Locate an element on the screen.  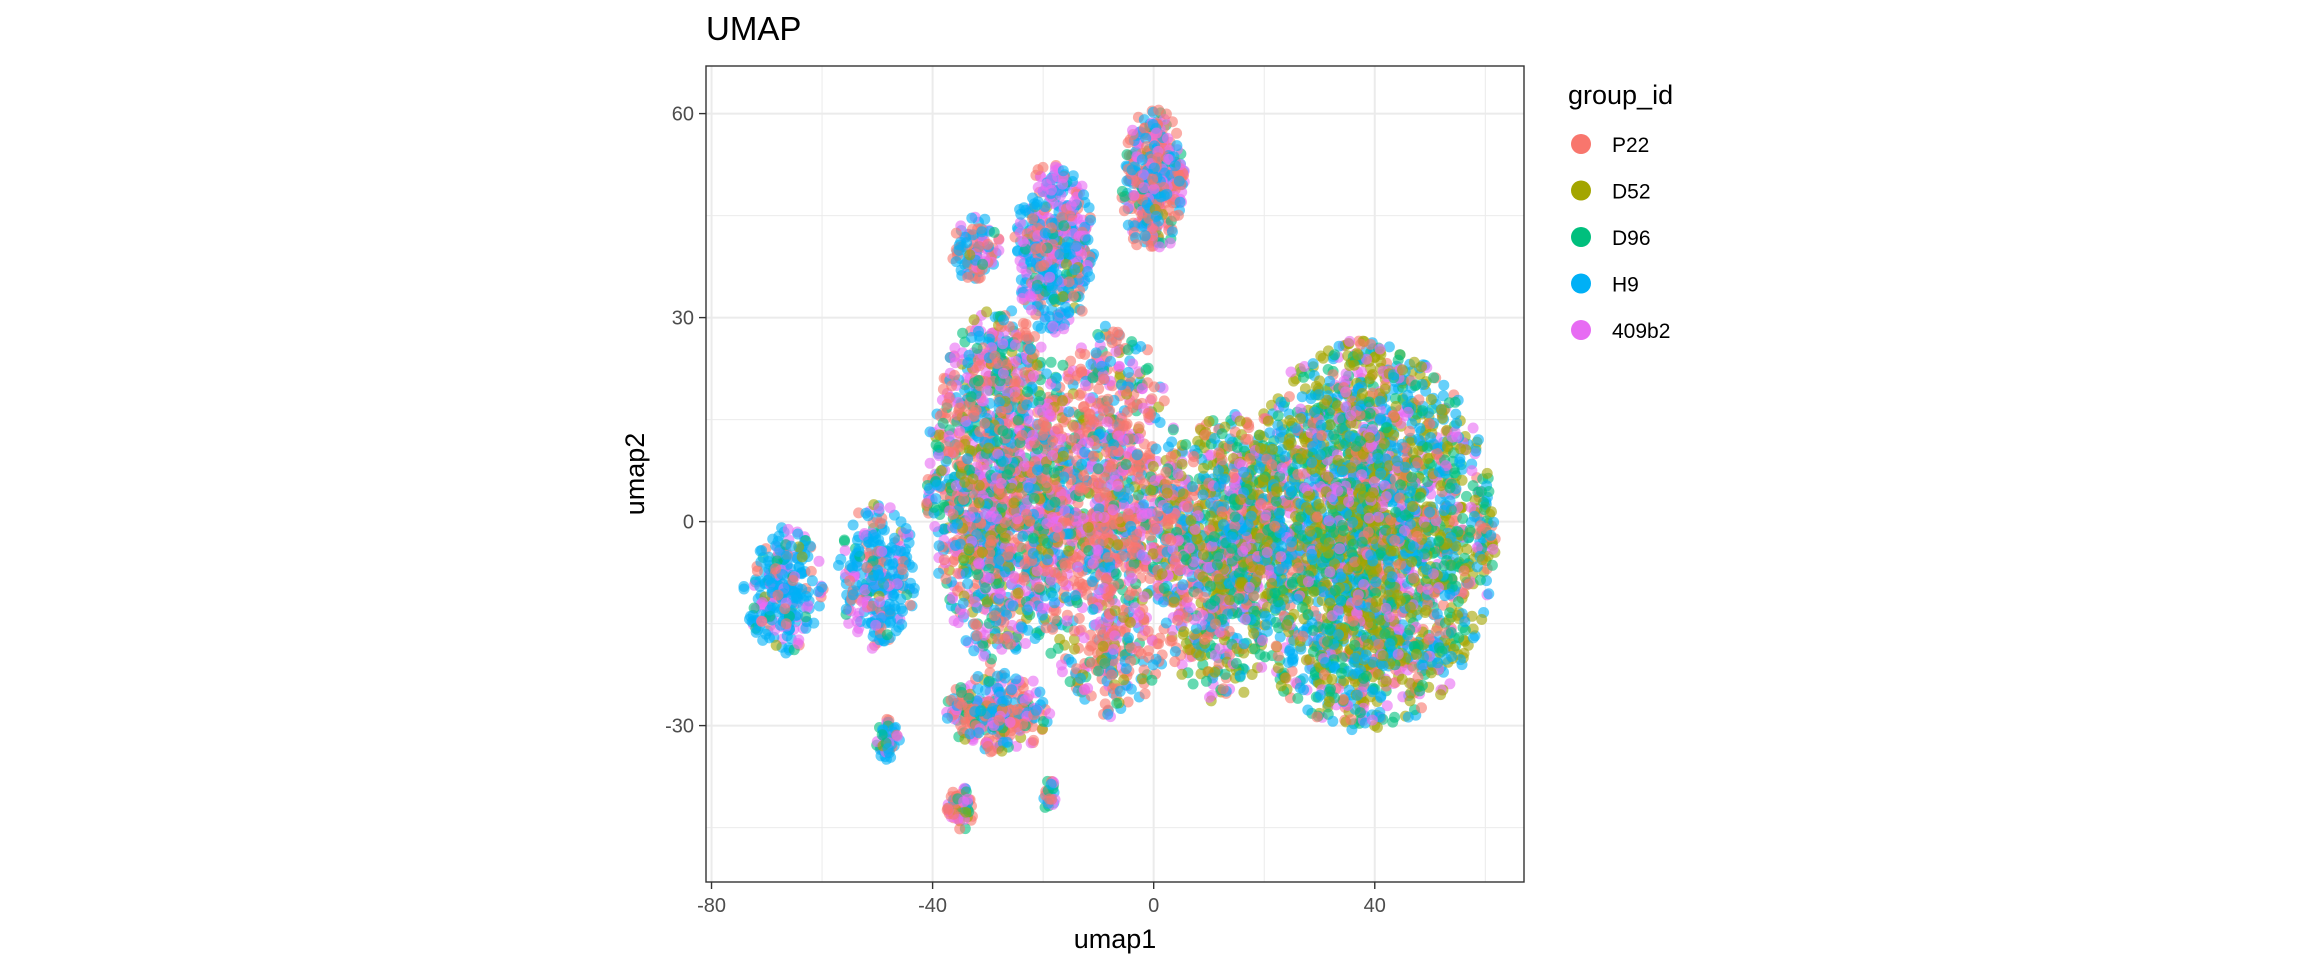
chart-title: UMAP is located at coordinates (753, 28).